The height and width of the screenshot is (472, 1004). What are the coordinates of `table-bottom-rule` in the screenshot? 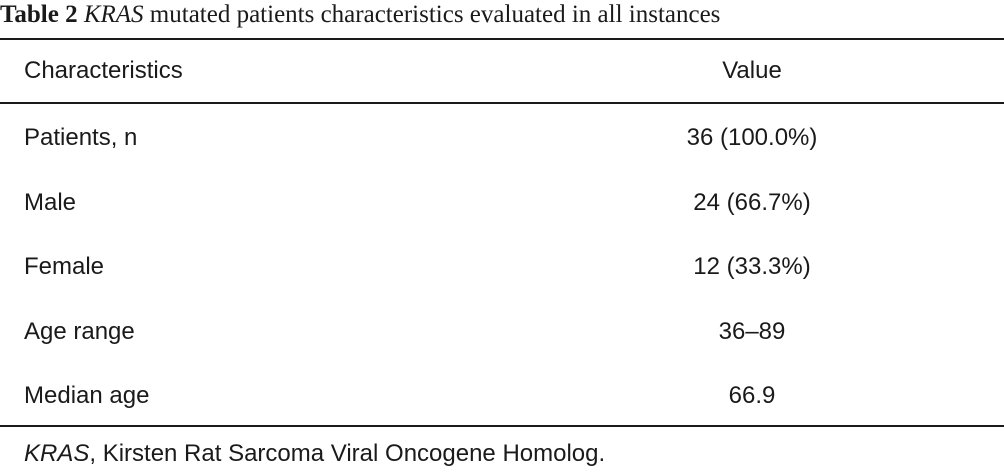 It's located at (502, 426).